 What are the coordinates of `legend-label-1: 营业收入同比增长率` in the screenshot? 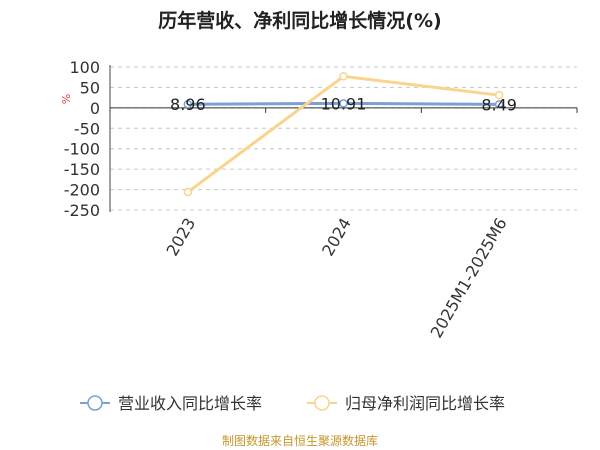 It's located at (190, 403).